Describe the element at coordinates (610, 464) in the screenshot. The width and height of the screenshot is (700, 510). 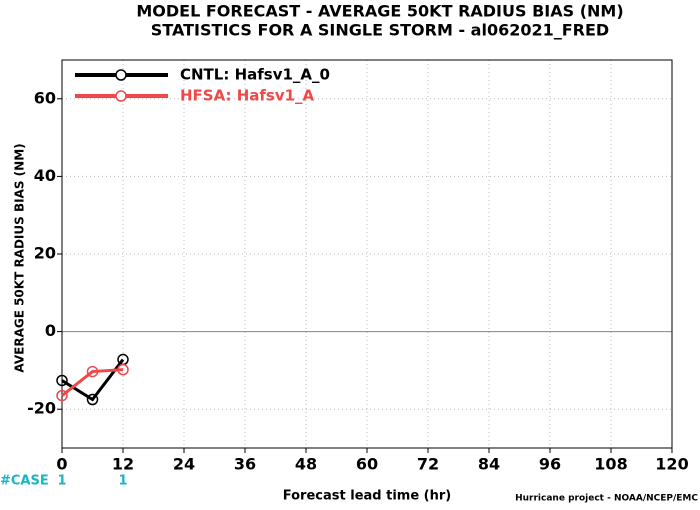
I see `x-tick-label: 108` at that location.